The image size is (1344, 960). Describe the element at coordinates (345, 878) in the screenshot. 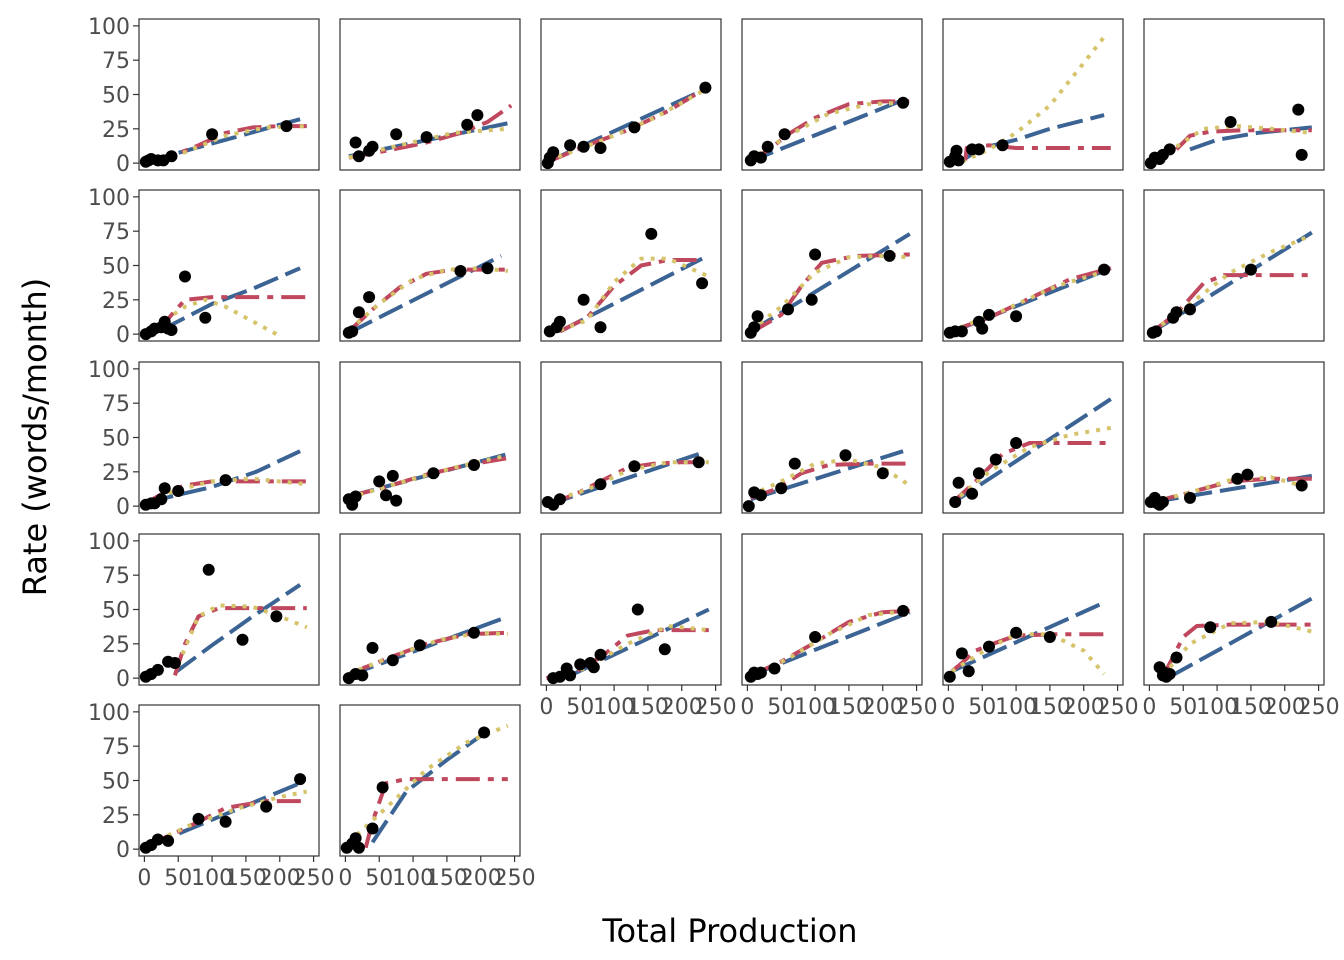

I see `x-tick-label: 0` at that location.